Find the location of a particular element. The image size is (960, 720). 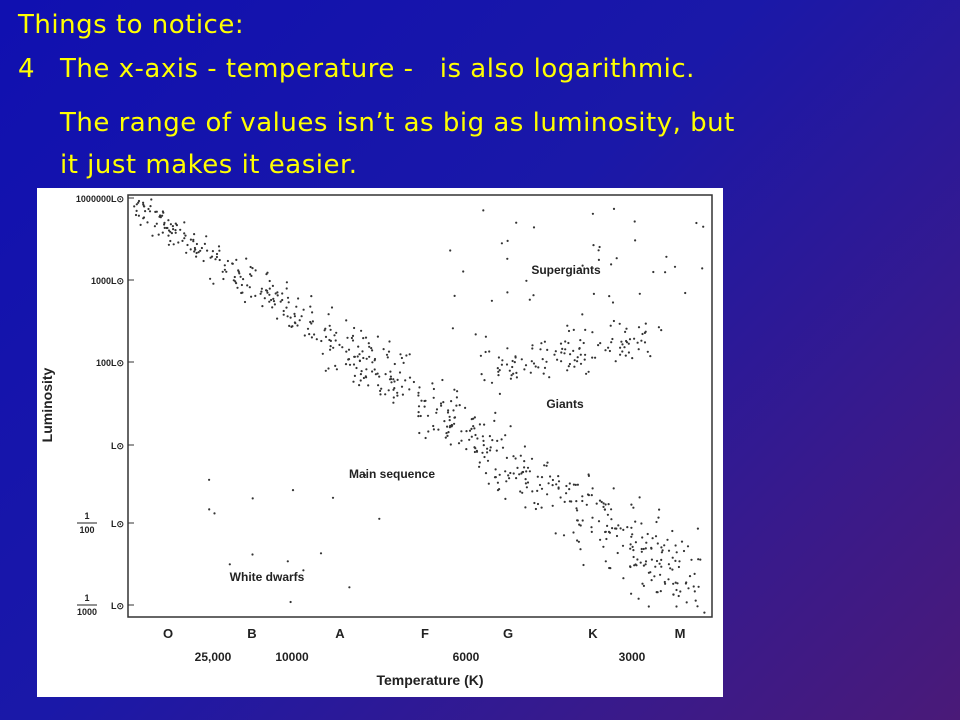

spectral-class: A is located at coordinates (340, 633).